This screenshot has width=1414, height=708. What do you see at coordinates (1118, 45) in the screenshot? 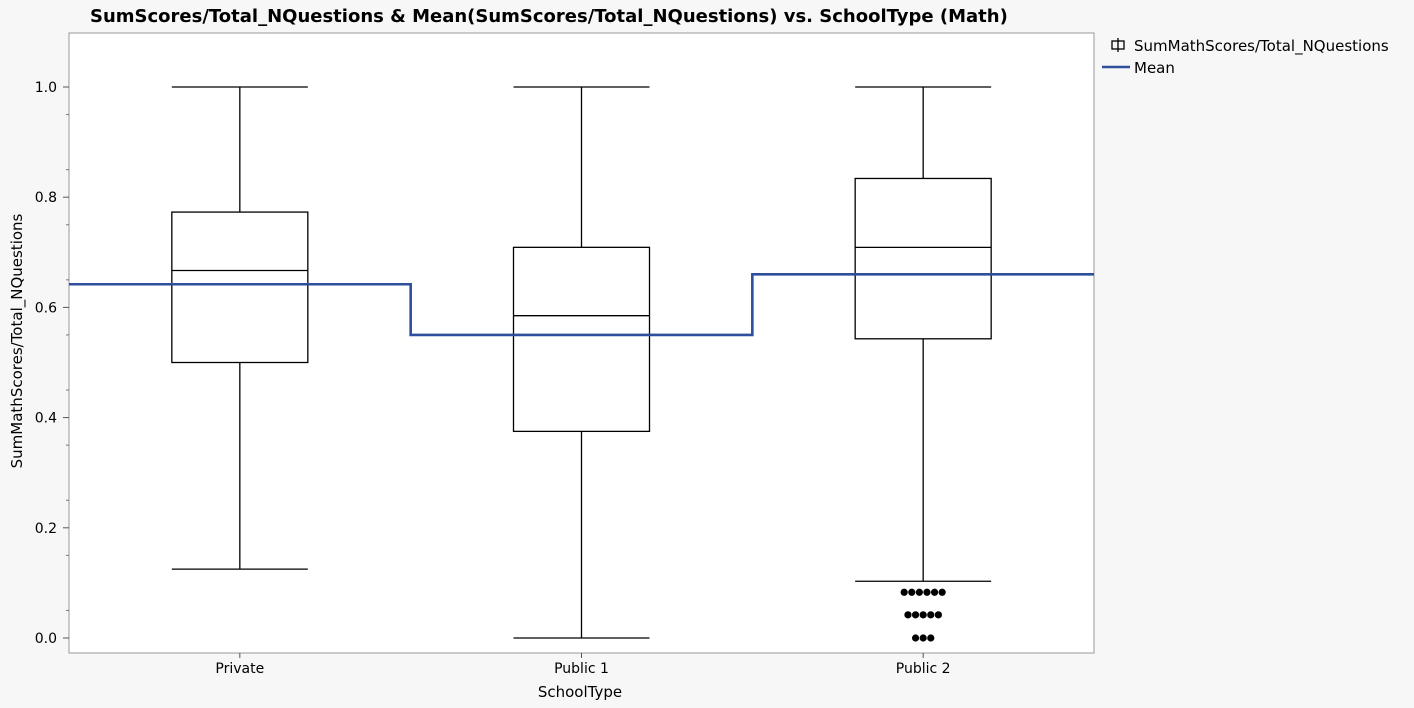
I see `box-legend-icon` at bounding box center [1118, 45].